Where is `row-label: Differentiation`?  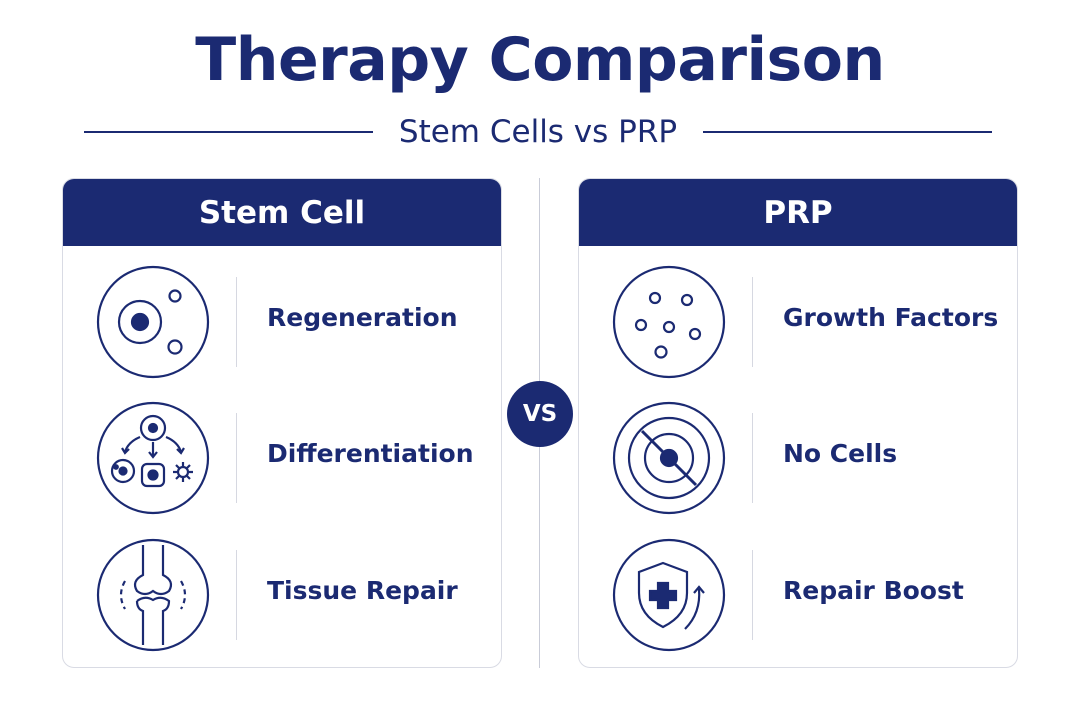
row-label: Differentiation is located at coordinates (370, 453).